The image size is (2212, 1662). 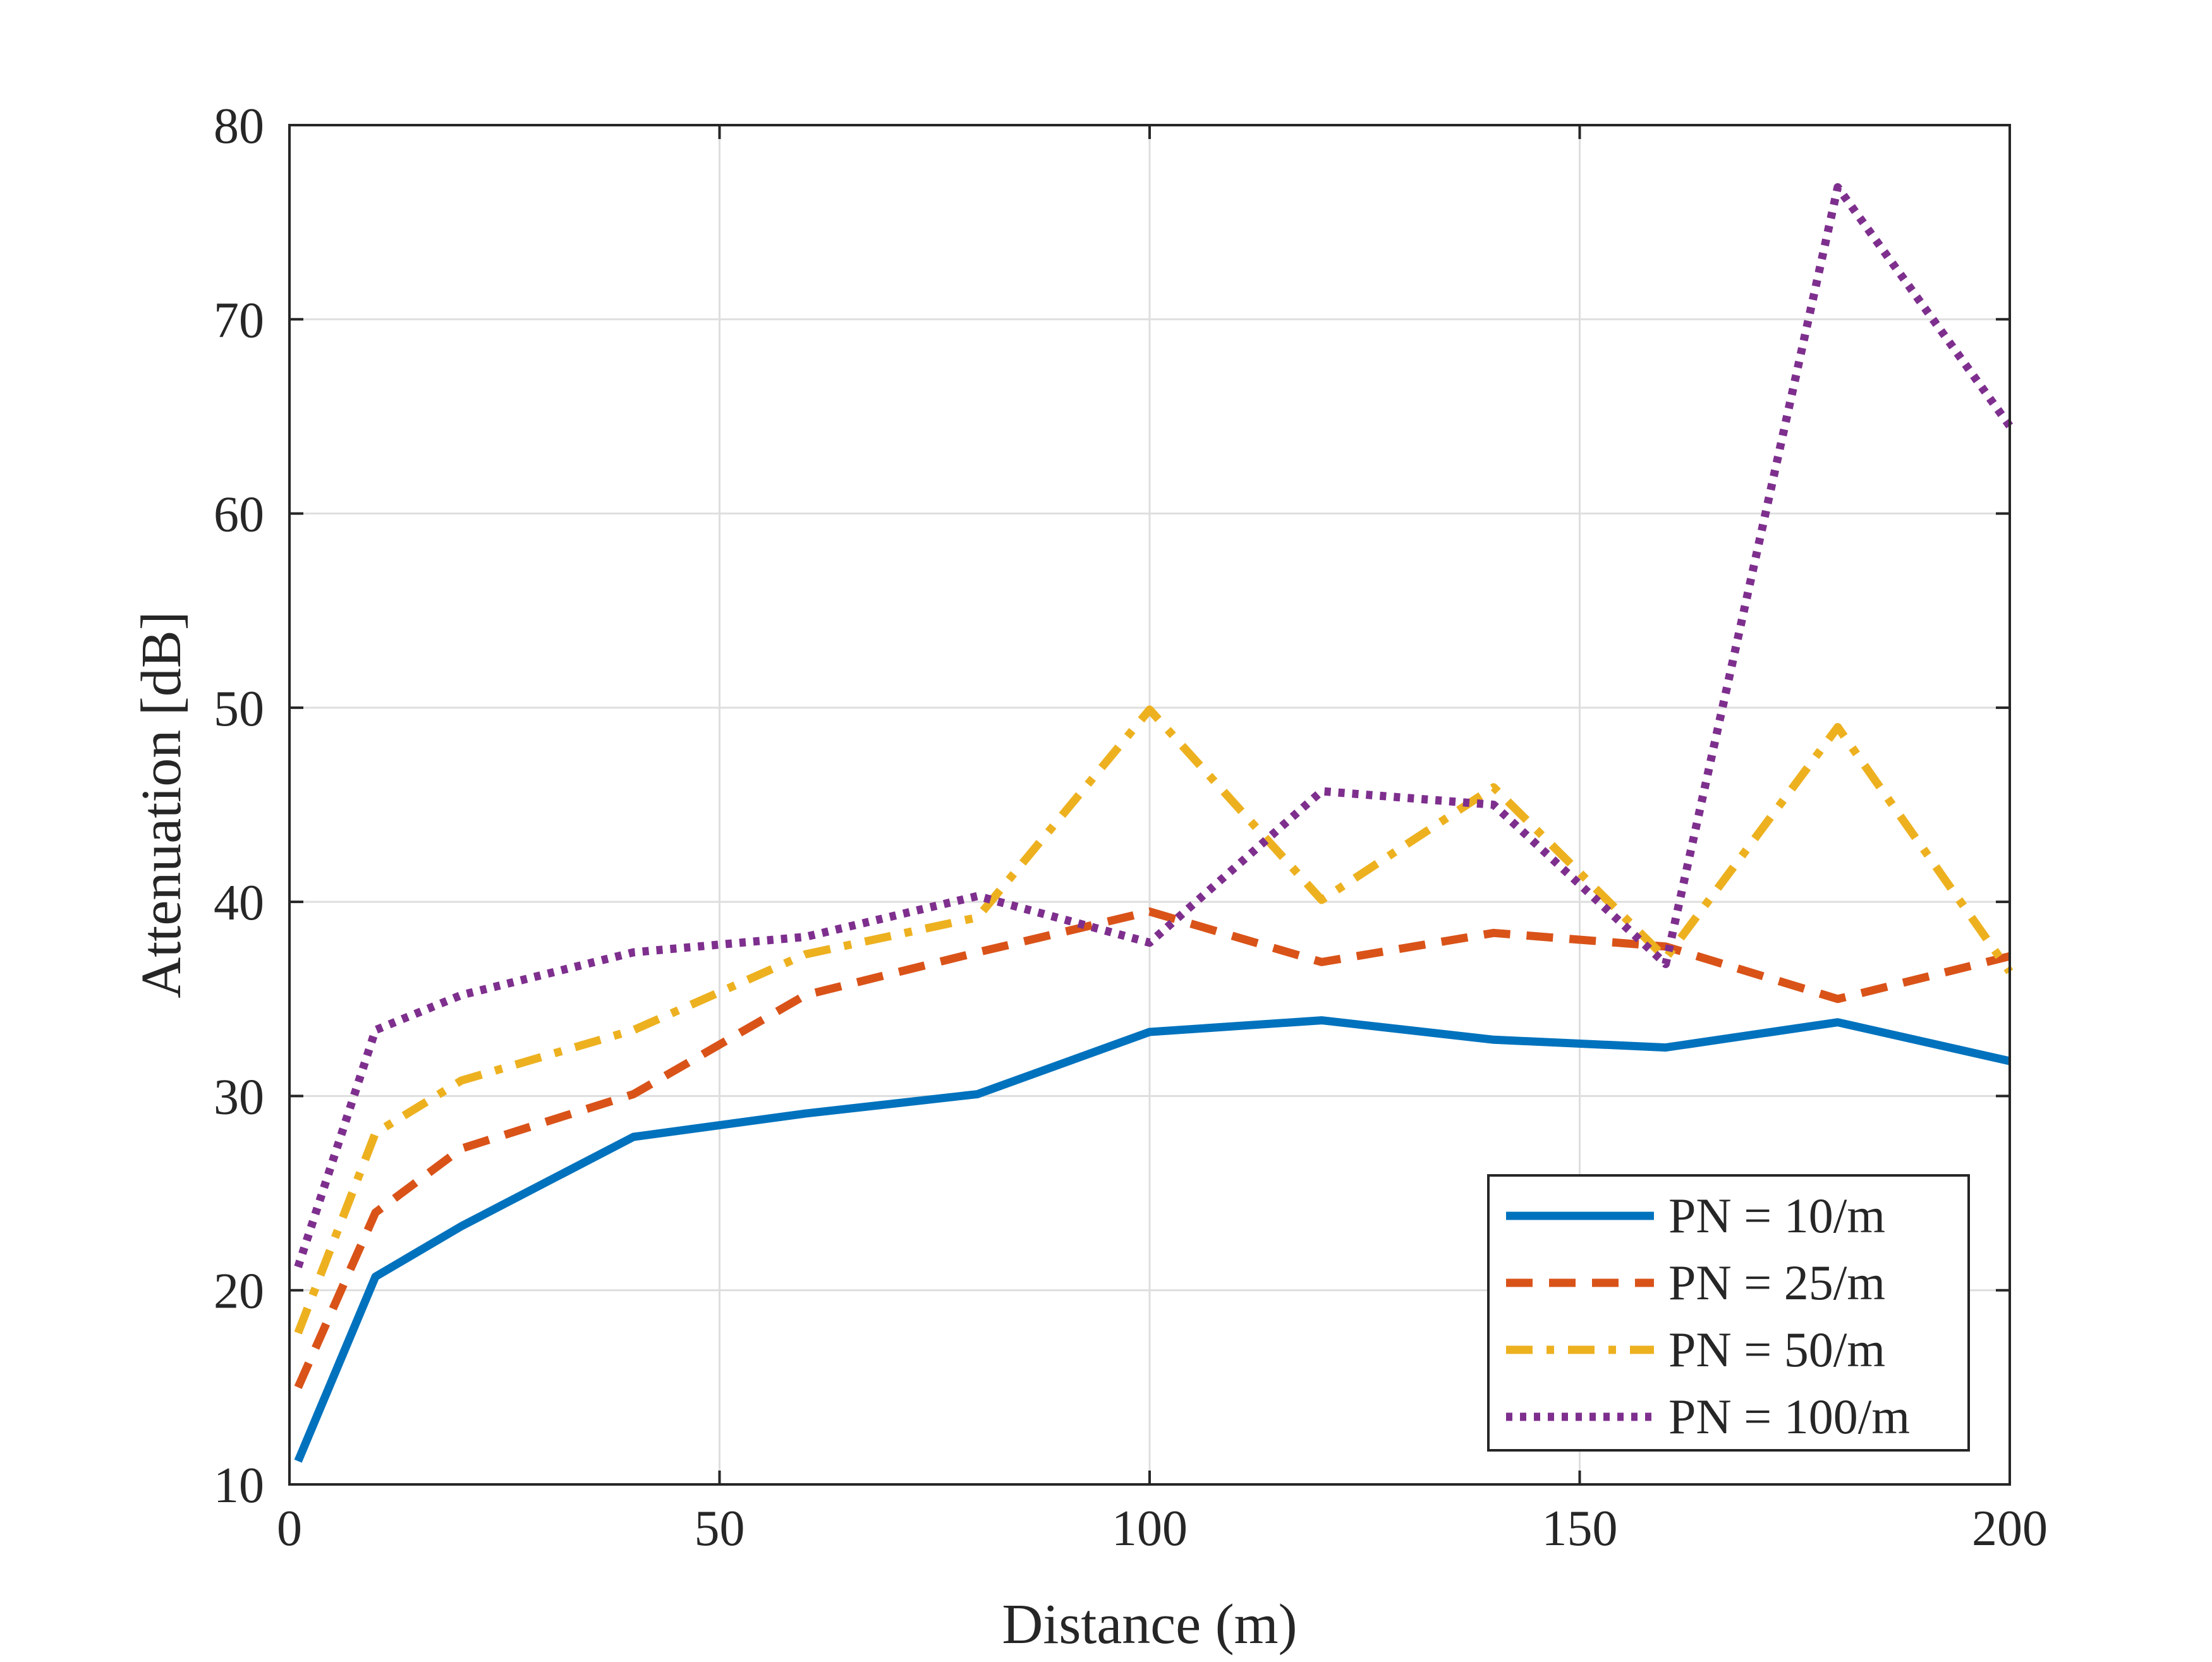 What do you see at coordinates (239, 1485) in the screenshot?
I see `y-tick-label: 10` at bounding box center [239, 1485].